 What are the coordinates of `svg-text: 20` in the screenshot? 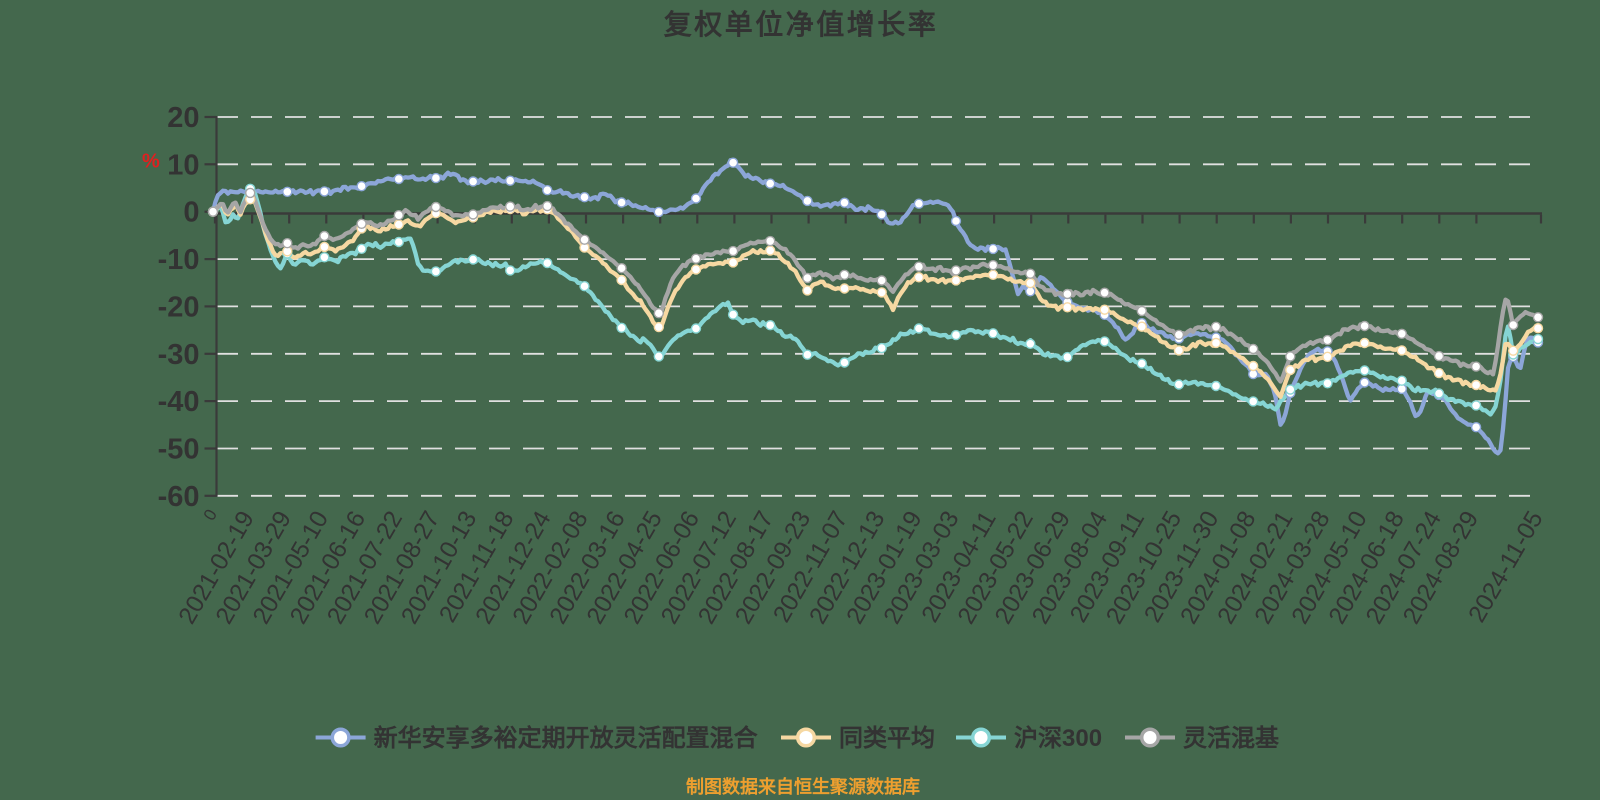 It's located at (183, 118).